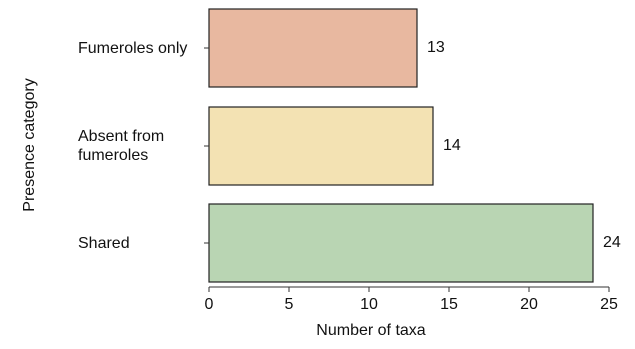  Describe the element at coordinates (371, 330) in the screenshot. I see `x-axis-label: Number of taxa` at that location.